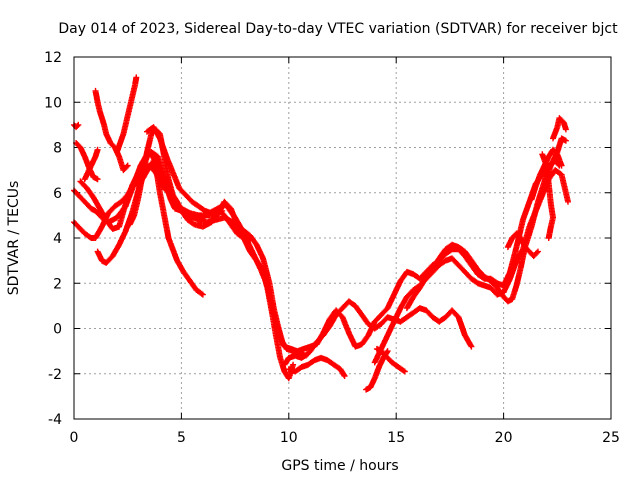 The image size is (640, 480). Describe the element at coordinates (289, 438) in the screenshot. I see `x-tick-label: 10` at that location.